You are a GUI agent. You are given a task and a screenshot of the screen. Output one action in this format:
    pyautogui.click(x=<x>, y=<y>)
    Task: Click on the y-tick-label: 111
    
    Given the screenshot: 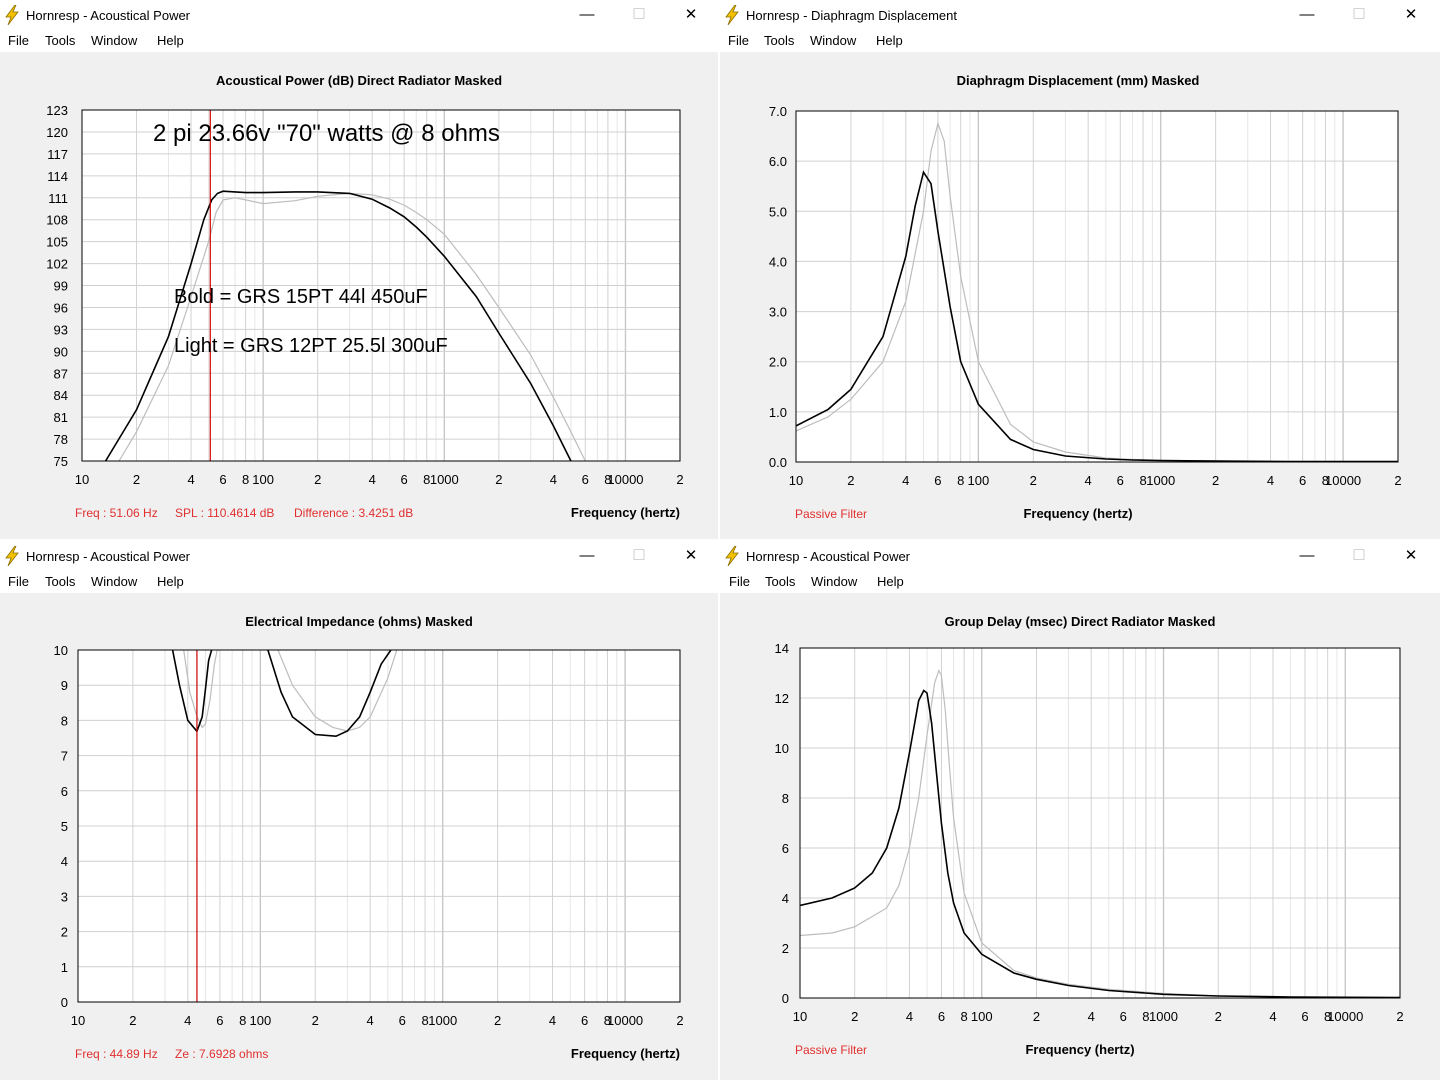 What is the action you would take?
    pyautogui.click(x=58, y=198)
    